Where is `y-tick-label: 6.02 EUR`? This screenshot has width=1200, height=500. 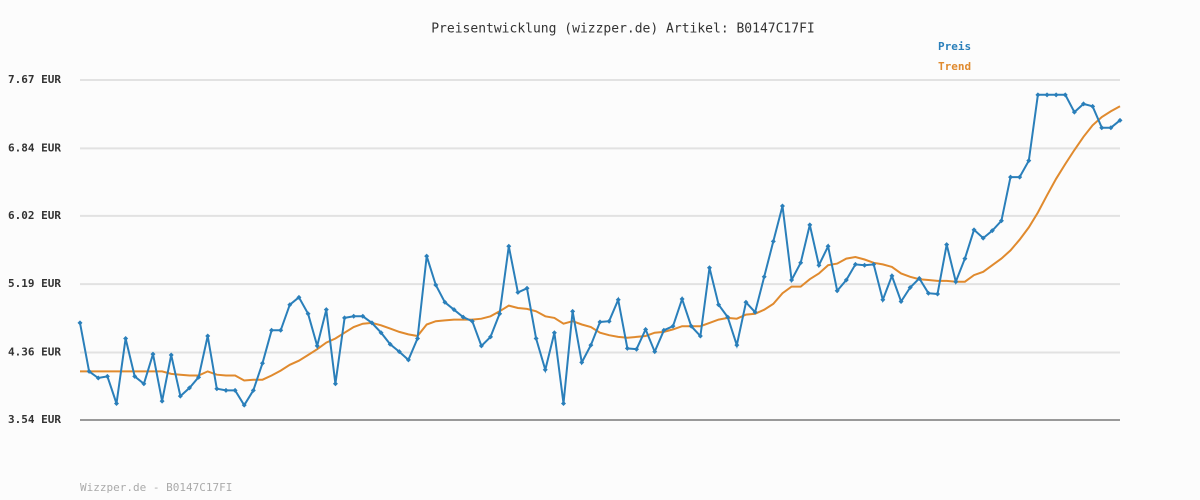 y-tick-label: 6.02 EUR is located at coordinates (34, 215).